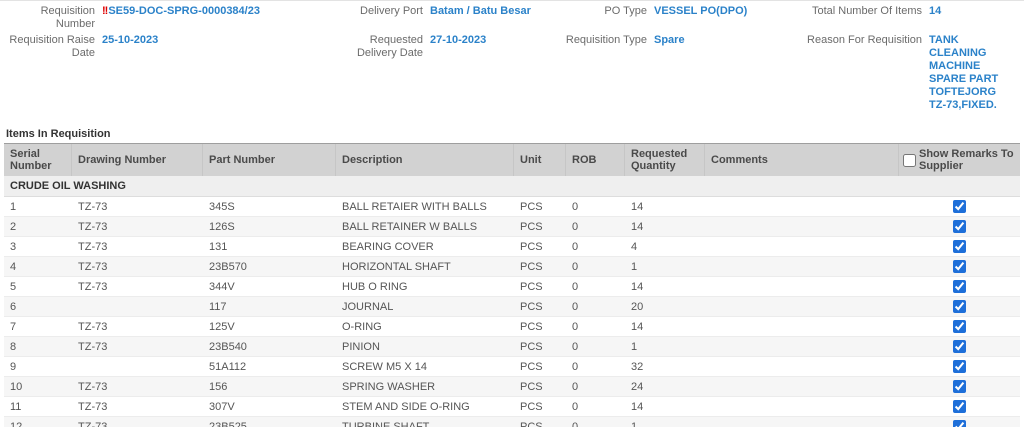 Image resolution: width=1024 pixels, height=427 pixels. What do you see at coordinates (228, 266) in the screenshot?
I see `part-cell: 23B570` at bounding box center [228, 266].